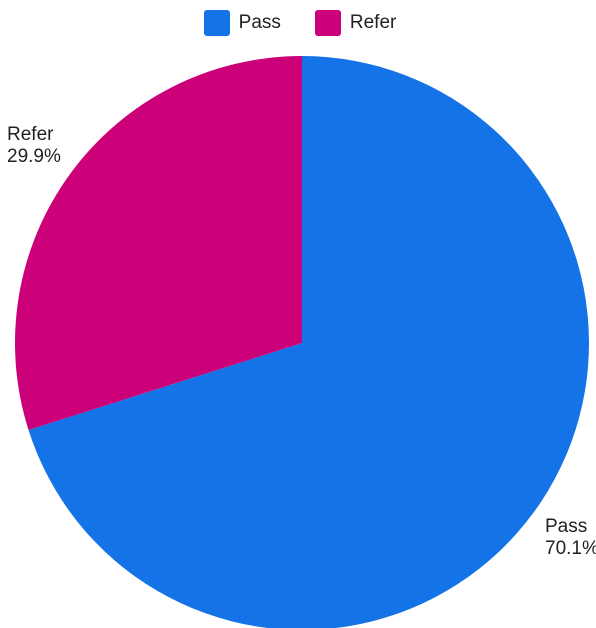 Image resolution: width=596 pixels, height=628 pixels. What do you see at coordinates (30, 134) in the screenshot?
I see `slice-label-category: Refer` at bounding box center [30, 134].